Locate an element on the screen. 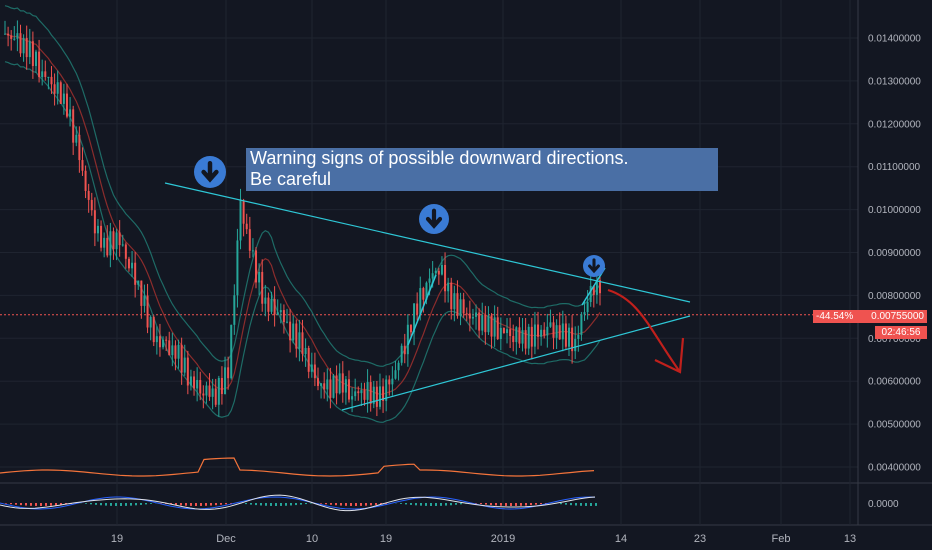 Image resolution: width=932 pixels, height=550 pixels. current-price: 0.00755000 is located at coordinates (897, 316).